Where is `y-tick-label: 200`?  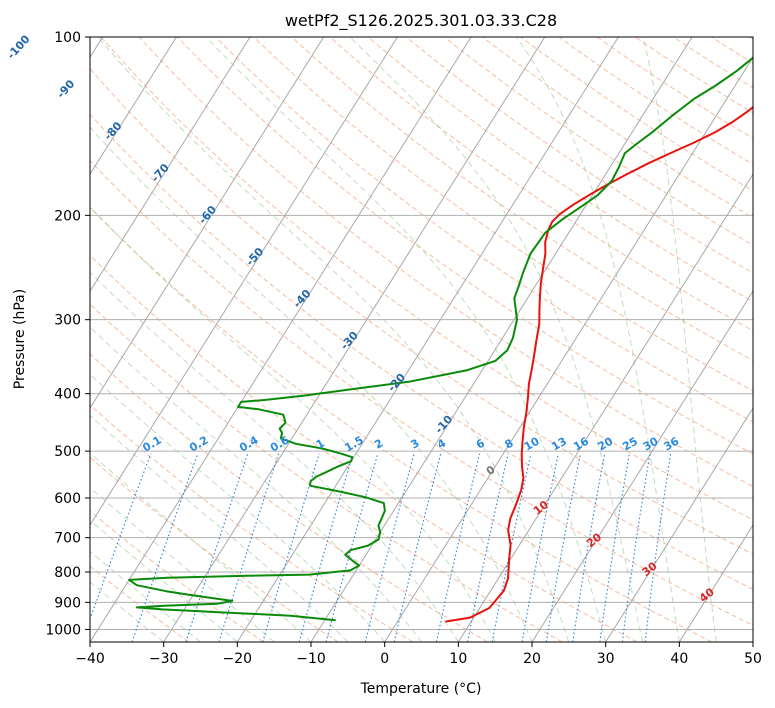 y-tick-label: 200 is located at coordinates (67, 216).